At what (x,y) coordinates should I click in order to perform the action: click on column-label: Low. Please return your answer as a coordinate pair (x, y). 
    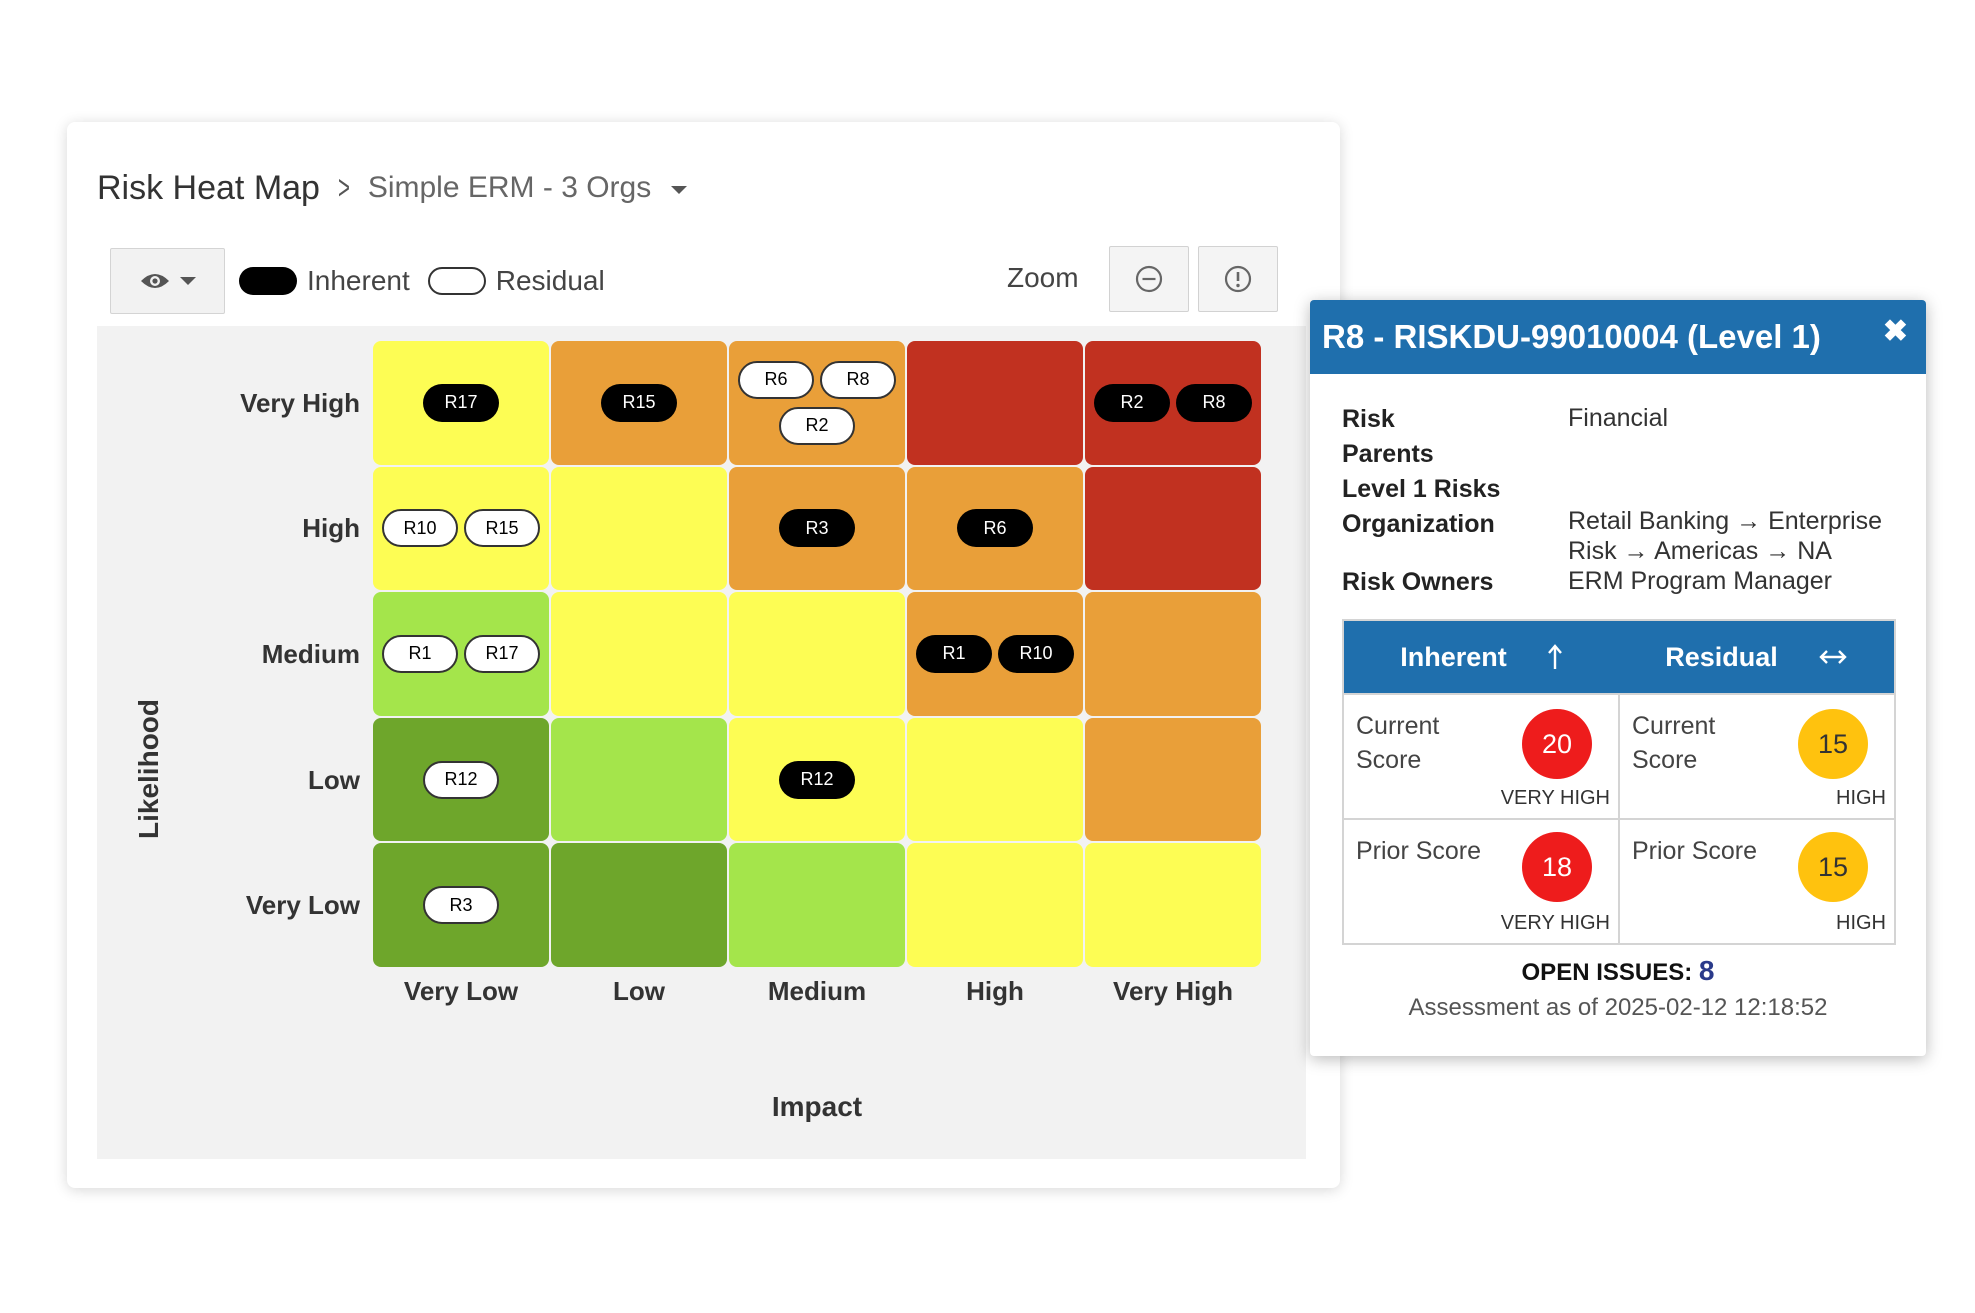
    Looking at the image, I should click on (639, 991).